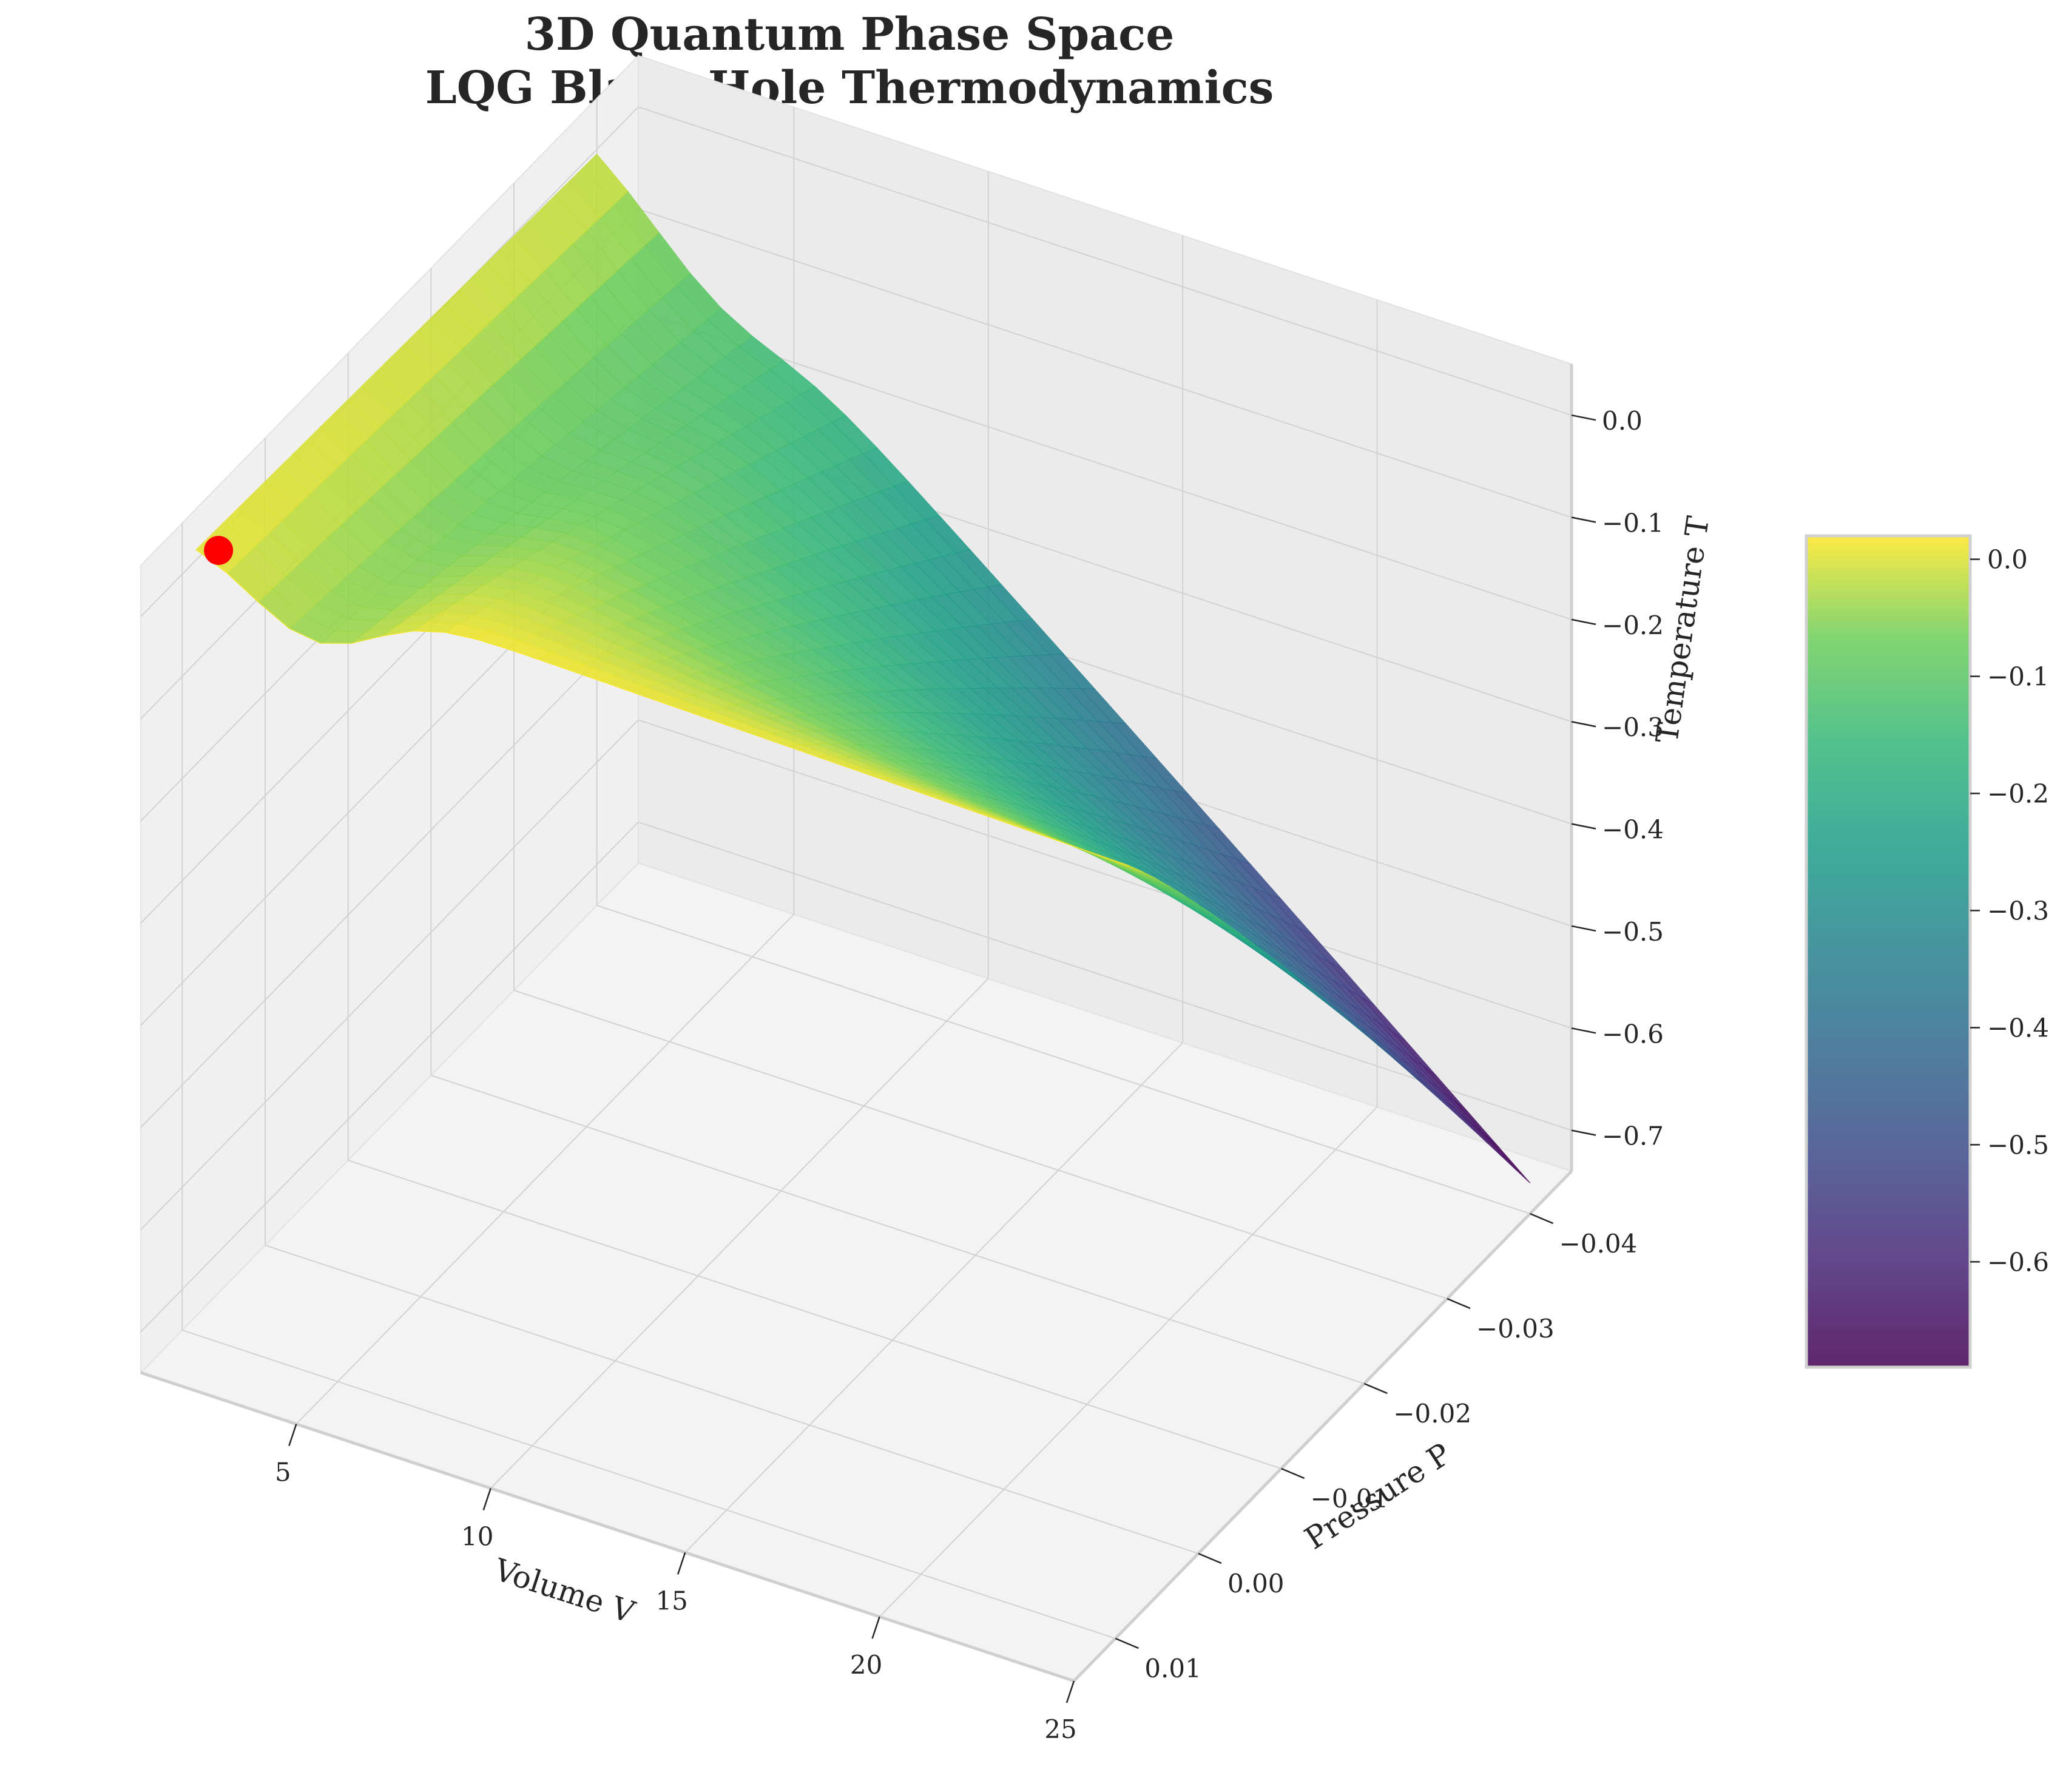 The image size is (2063, 1792). Describe the element at coordinates (1633, 523) in the screenshot. I see `z-tick-label: −0.1` at that location.